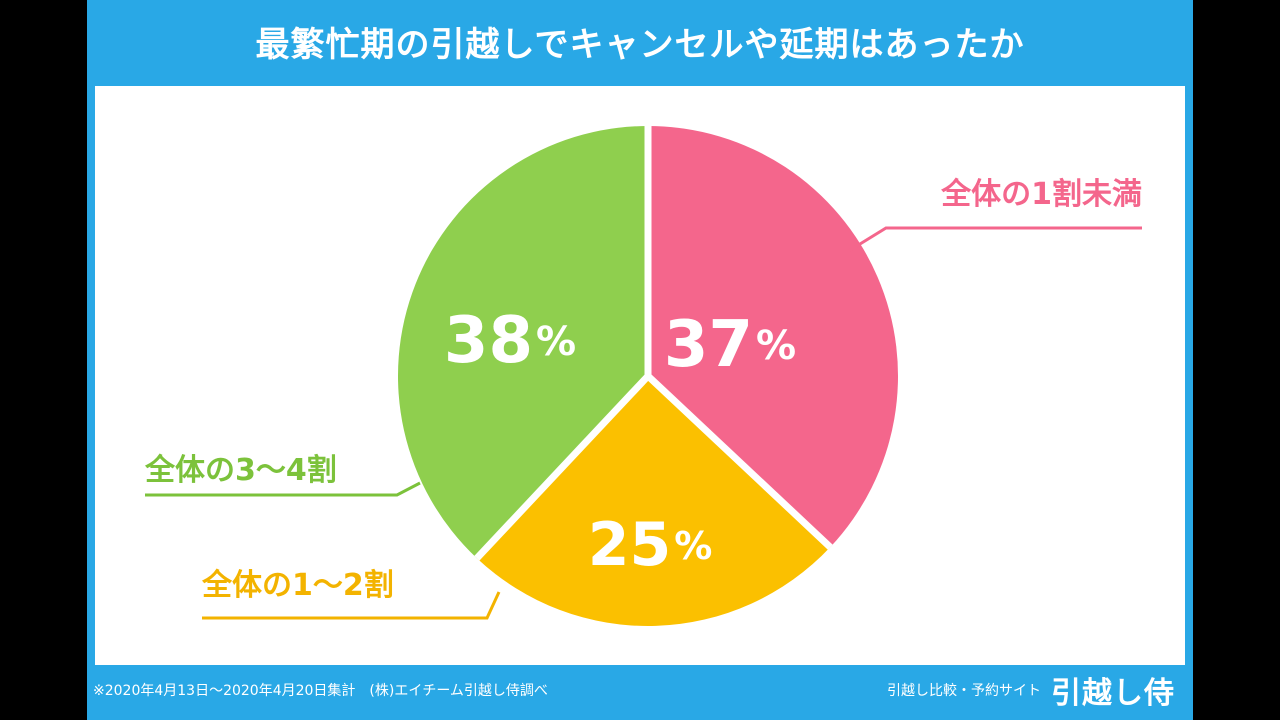 This screenshot has height=720, width=1280. I want to click on slice-separator-30-40pct, so click(562, 467).